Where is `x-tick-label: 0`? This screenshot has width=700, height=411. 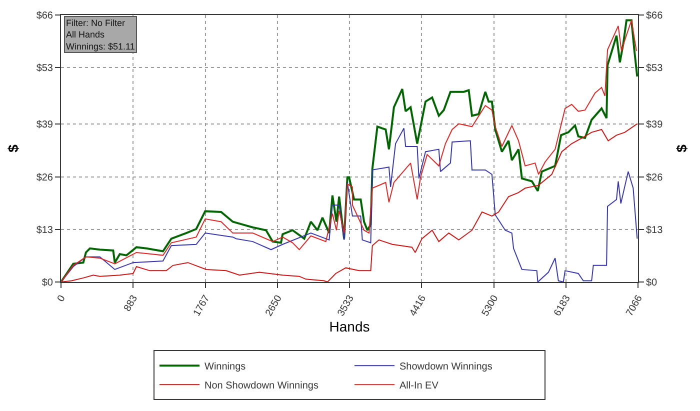 x-tick-label: 0 is located at coordinates (62, 298).